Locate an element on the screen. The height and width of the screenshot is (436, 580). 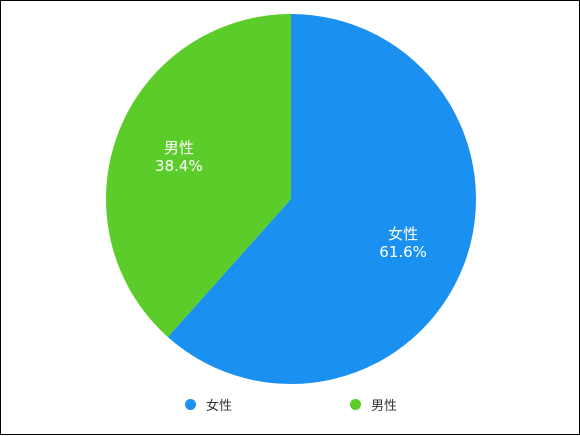
legend-item-female: 女性 is located at coordinates (208, 404).